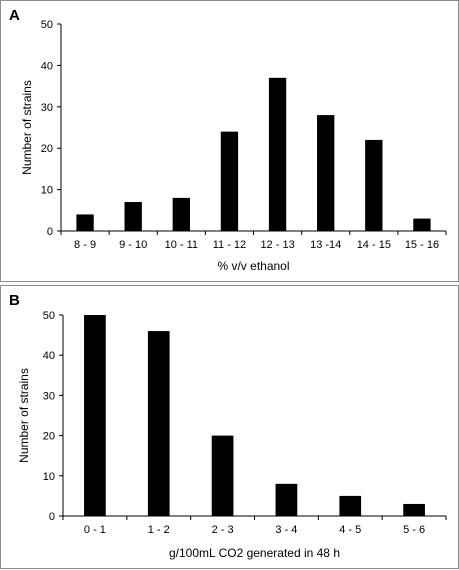 Image resolution: width=459 pixels, height=570 pixels. I want to click on x-tick-label: 10 - 11, so click(181, 245).